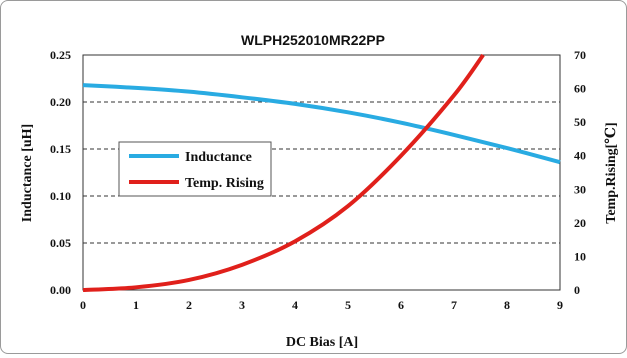 The image size is (627, 358). I want to click on y-axis-label: Inductance [uH], so click(27, 173).